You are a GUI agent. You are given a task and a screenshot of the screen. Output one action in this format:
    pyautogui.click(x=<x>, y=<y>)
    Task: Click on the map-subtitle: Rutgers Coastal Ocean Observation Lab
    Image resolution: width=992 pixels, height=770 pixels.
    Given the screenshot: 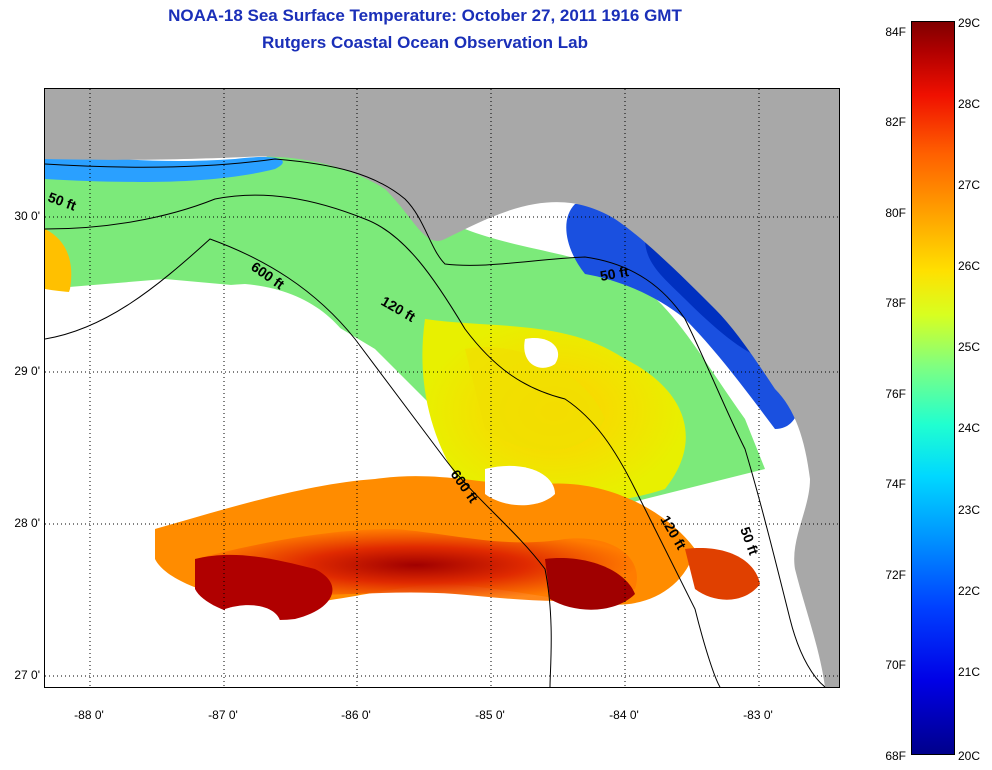 What is the action you would take?
    pyautogui.click(x=425, y=42)
    